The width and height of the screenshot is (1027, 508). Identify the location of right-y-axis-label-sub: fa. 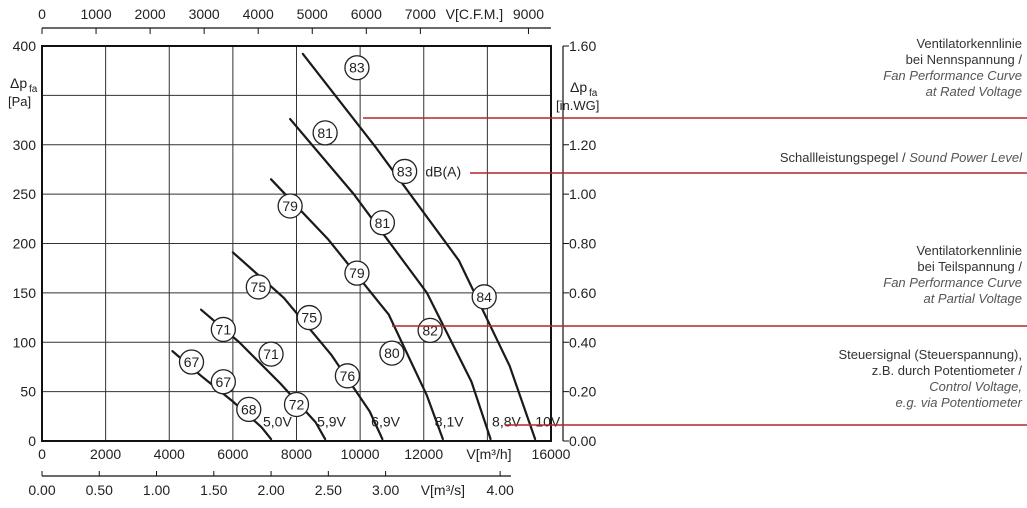
(593, 93).